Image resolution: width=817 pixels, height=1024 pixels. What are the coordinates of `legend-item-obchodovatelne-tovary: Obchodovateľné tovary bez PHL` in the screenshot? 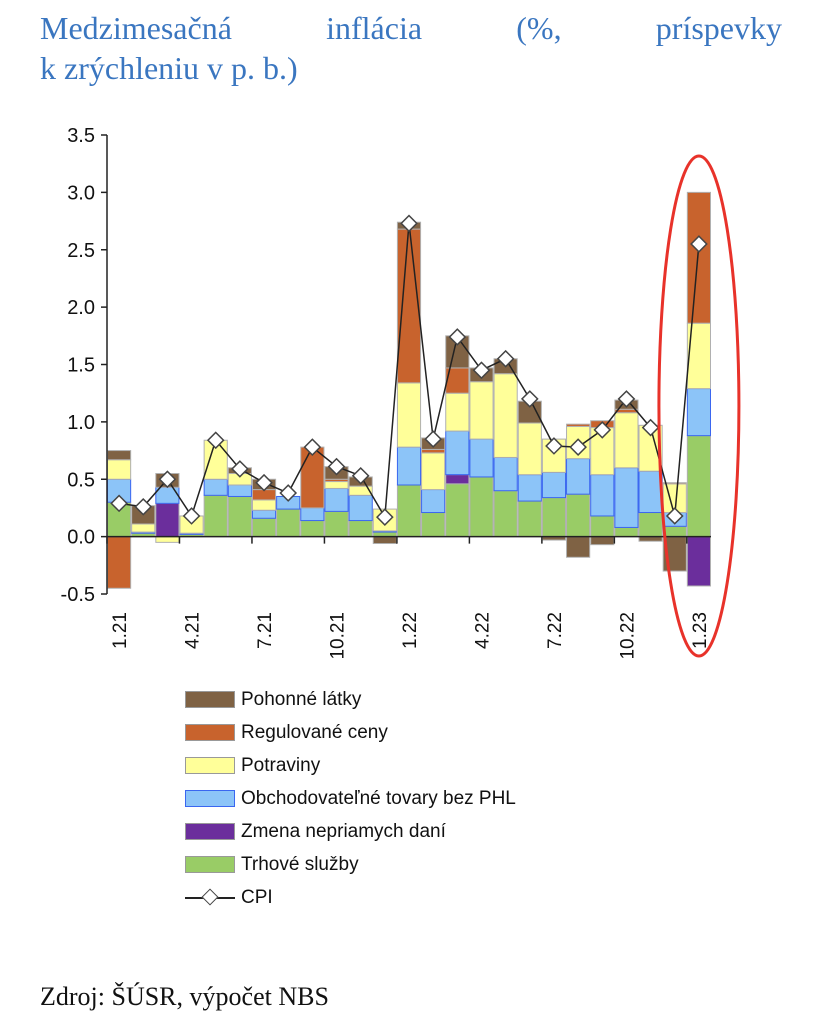 It's located at (350, 798).